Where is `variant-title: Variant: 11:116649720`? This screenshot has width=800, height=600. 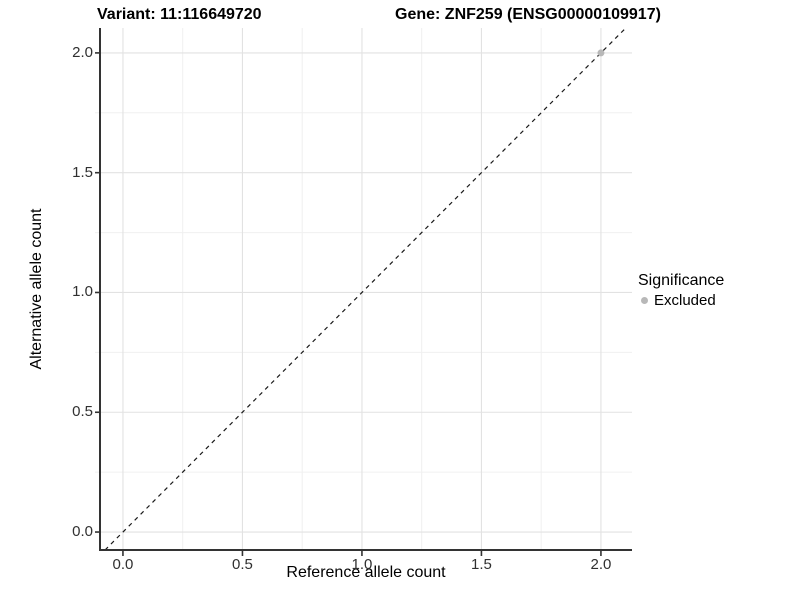
variant-title: Variant: 11:116649720 is located at coordinates (179, 14).